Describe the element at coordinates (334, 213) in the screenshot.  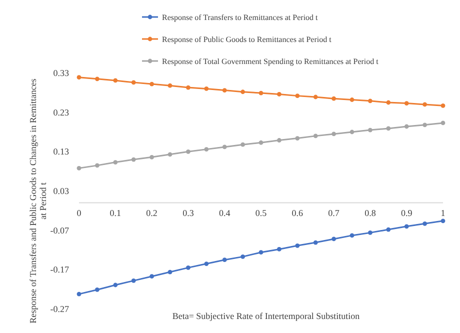
I see `x-tick-label: 0.7` at that location.